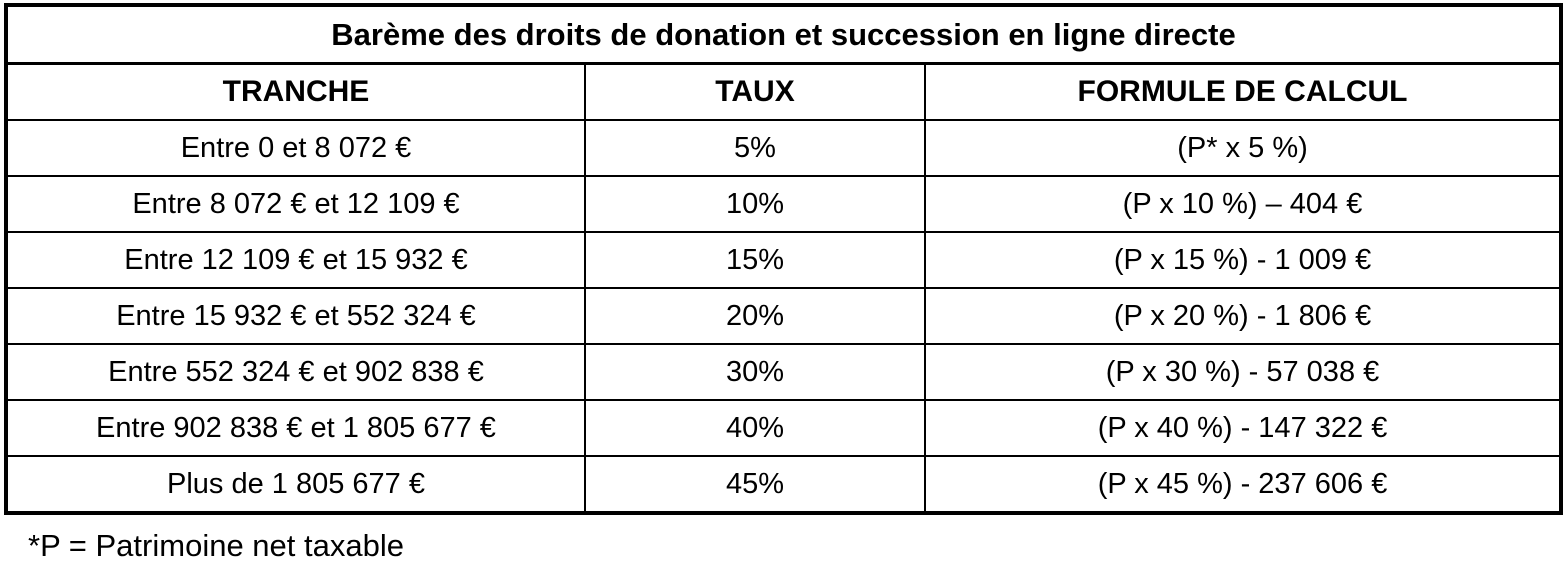 This screenshot has height=577, width=1567. What do you see at coordinates (1243, 372) in the screenshot?
I see `formule-cell: (P x 30 %) - 57 038 €` at bounding box center [1243, 372].